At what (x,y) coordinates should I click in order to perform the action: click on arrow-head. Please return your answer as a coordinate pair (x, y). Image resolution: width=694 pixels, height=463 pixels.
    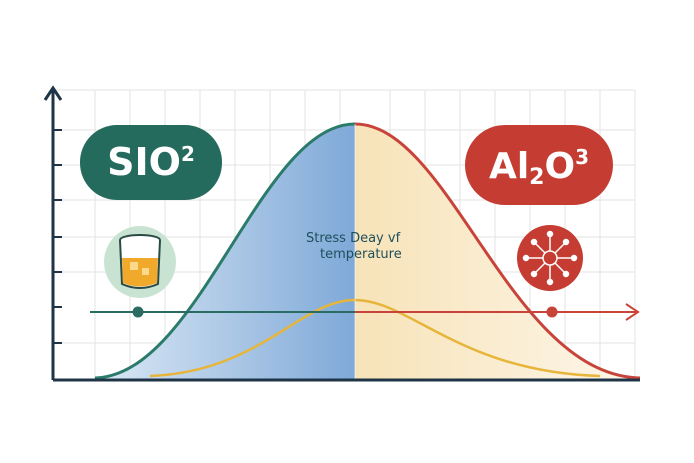
    Looking at the image, I should click on (632, 312).